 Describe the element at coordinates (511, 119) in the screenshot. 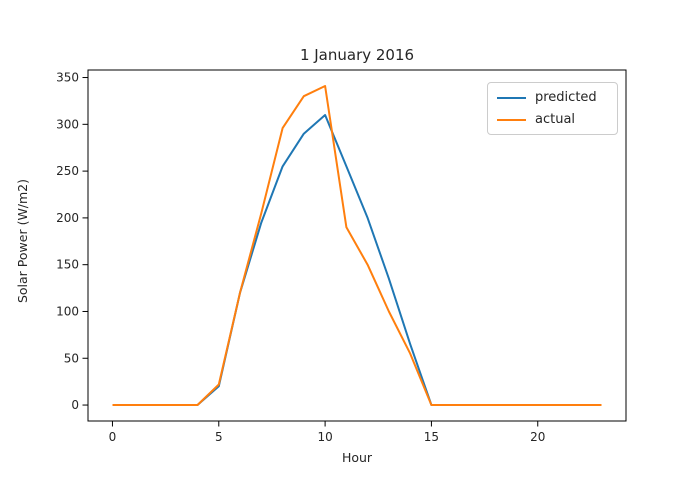

I see `actual-line-swatch` at that location.